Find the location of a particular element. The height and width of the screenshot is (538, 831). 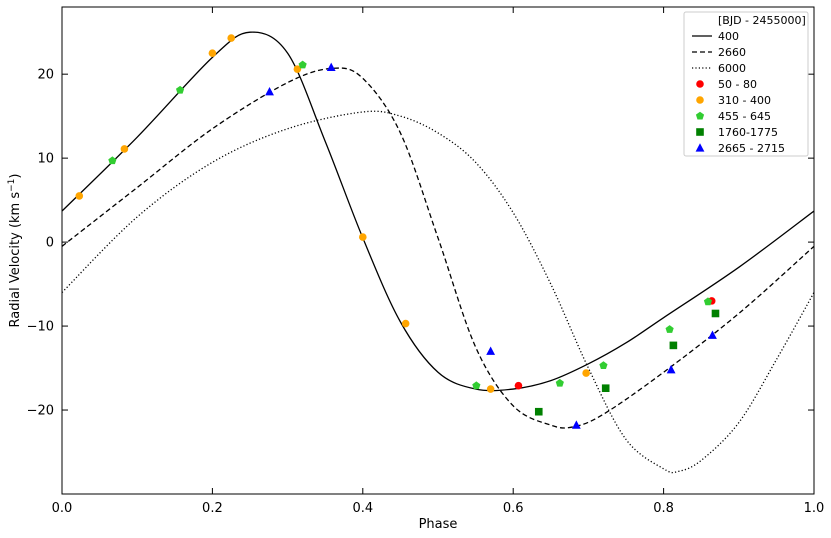

x-tick-label: 0.4 is located at coordinates (362, 508).